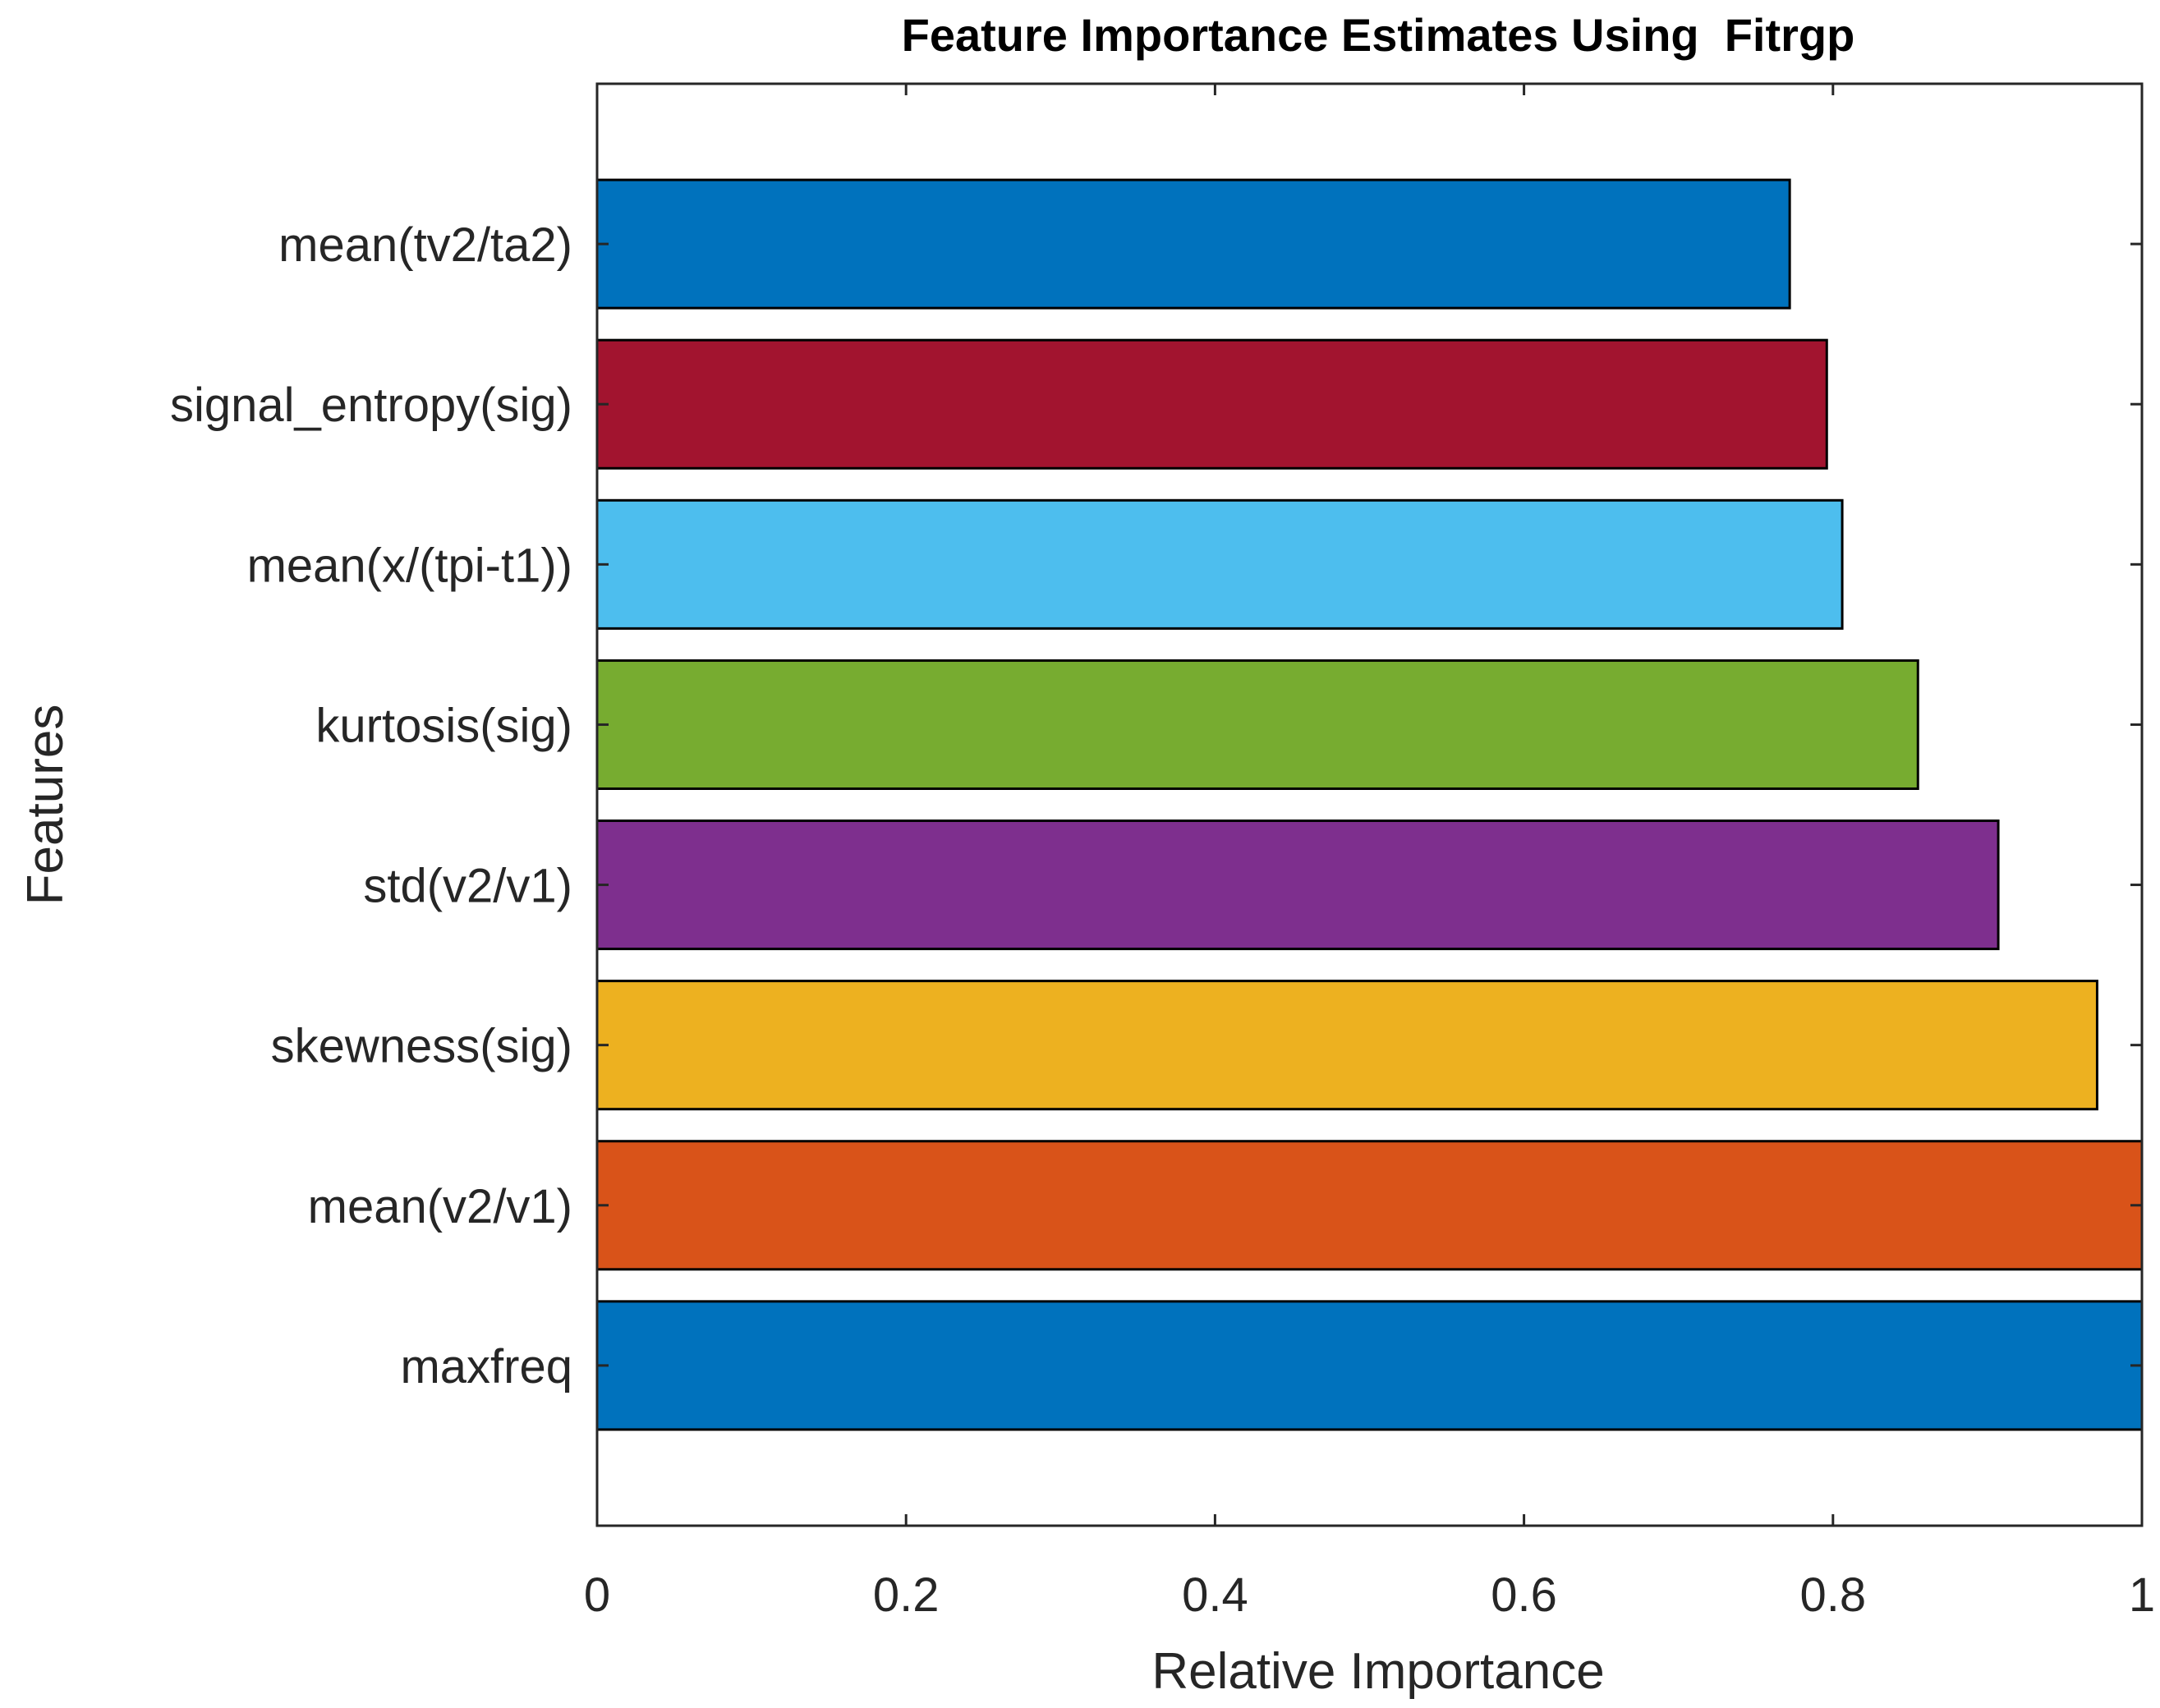 The height and width of the screenshot is (1708, 2160). What do you see at coordinates (486, 1366) in the screenshot?
I see `y-tick-label-8: maxfreq` at bounding box center [486, 1366].